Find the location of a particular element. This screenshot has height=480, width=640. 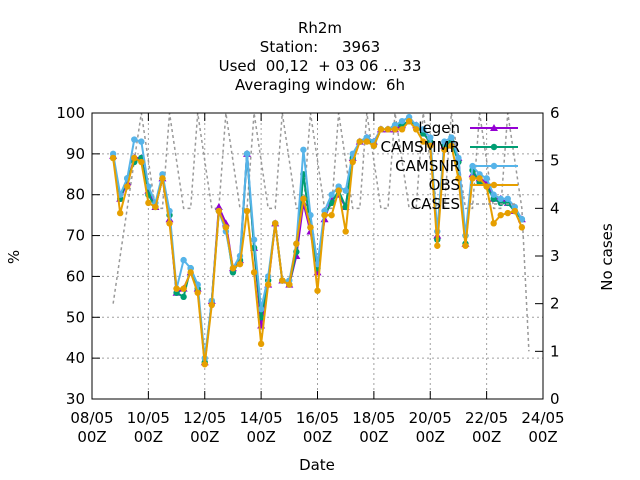

x-axis-label: Date is located at coordinates (317, 465).